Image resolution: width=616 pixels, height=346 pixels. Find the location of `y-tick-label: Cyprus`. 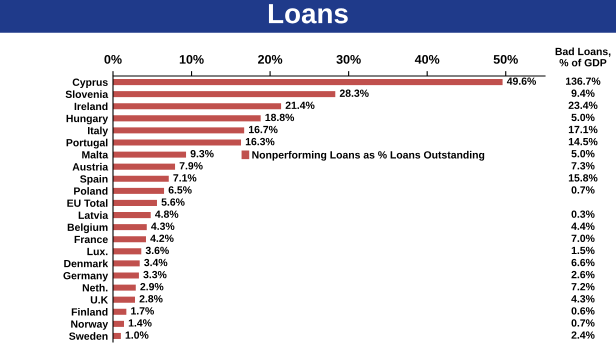

y-tick-label: Cyprus is located at coordinates (90, 83).